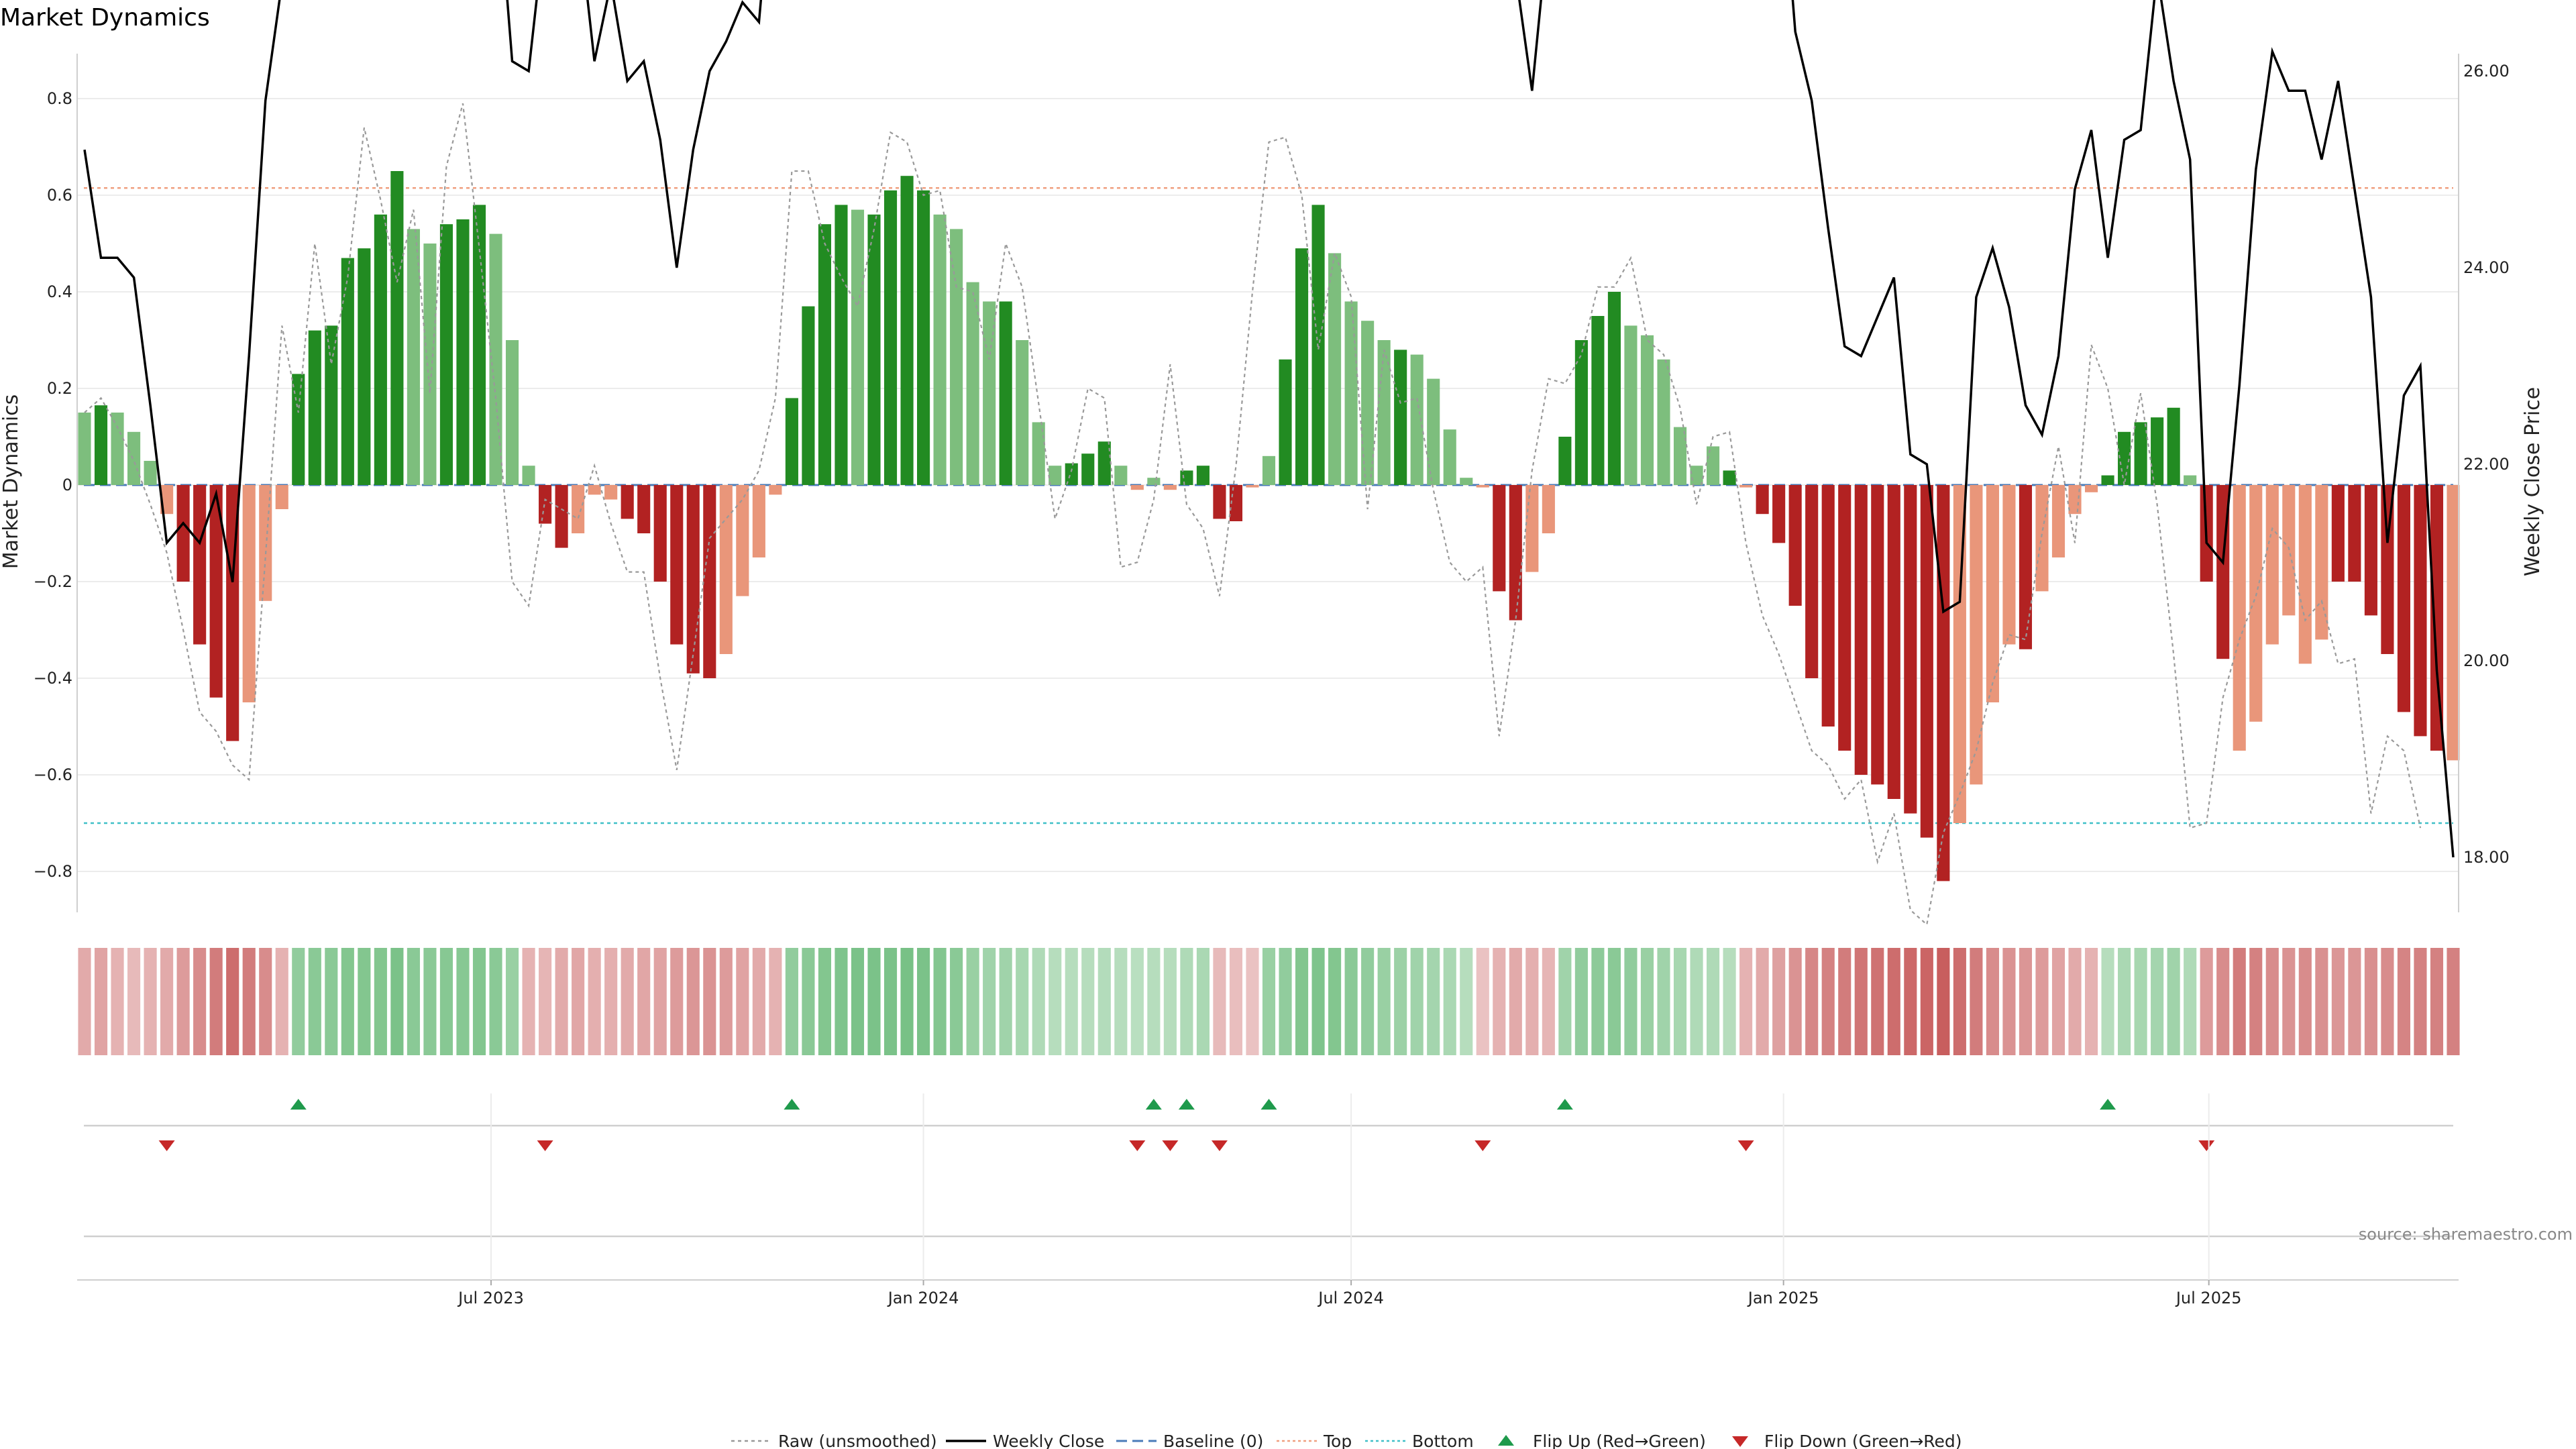 Image resolution: width=2576 pixels, height=1449 pixels. I want to click on y-tick-label: −0.2, so click(53, 581).